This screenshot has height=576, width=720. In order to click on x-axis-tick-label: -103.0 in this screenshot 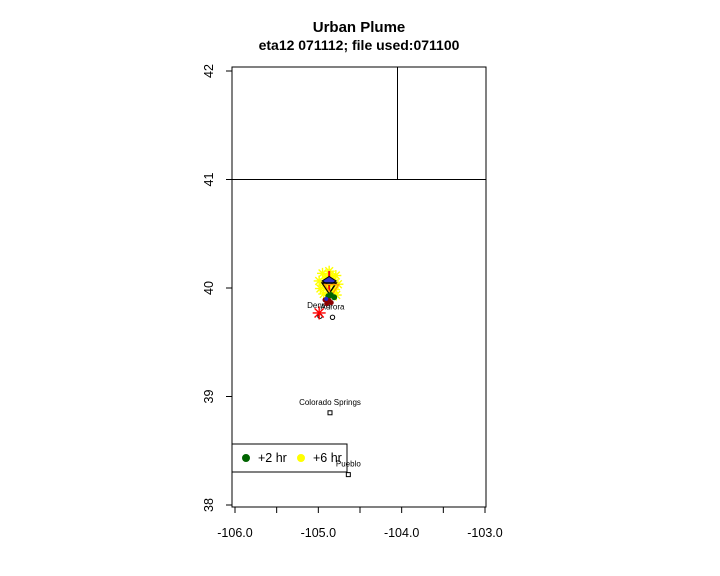, I will do `click(484, 533)`.